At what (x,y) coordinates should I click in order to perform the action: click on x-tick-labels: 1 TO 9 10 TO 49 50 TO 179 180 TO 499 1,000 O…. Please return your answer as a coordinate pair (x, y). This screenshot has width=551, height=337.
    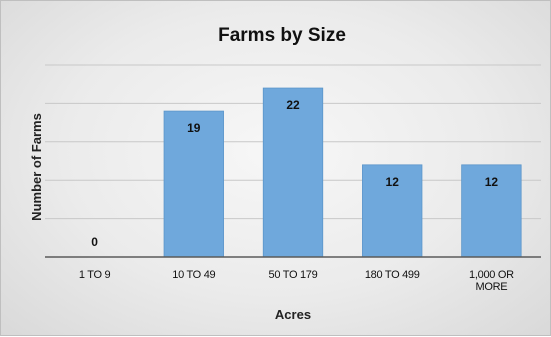
    Looking at the image, I should click on (297, 281).